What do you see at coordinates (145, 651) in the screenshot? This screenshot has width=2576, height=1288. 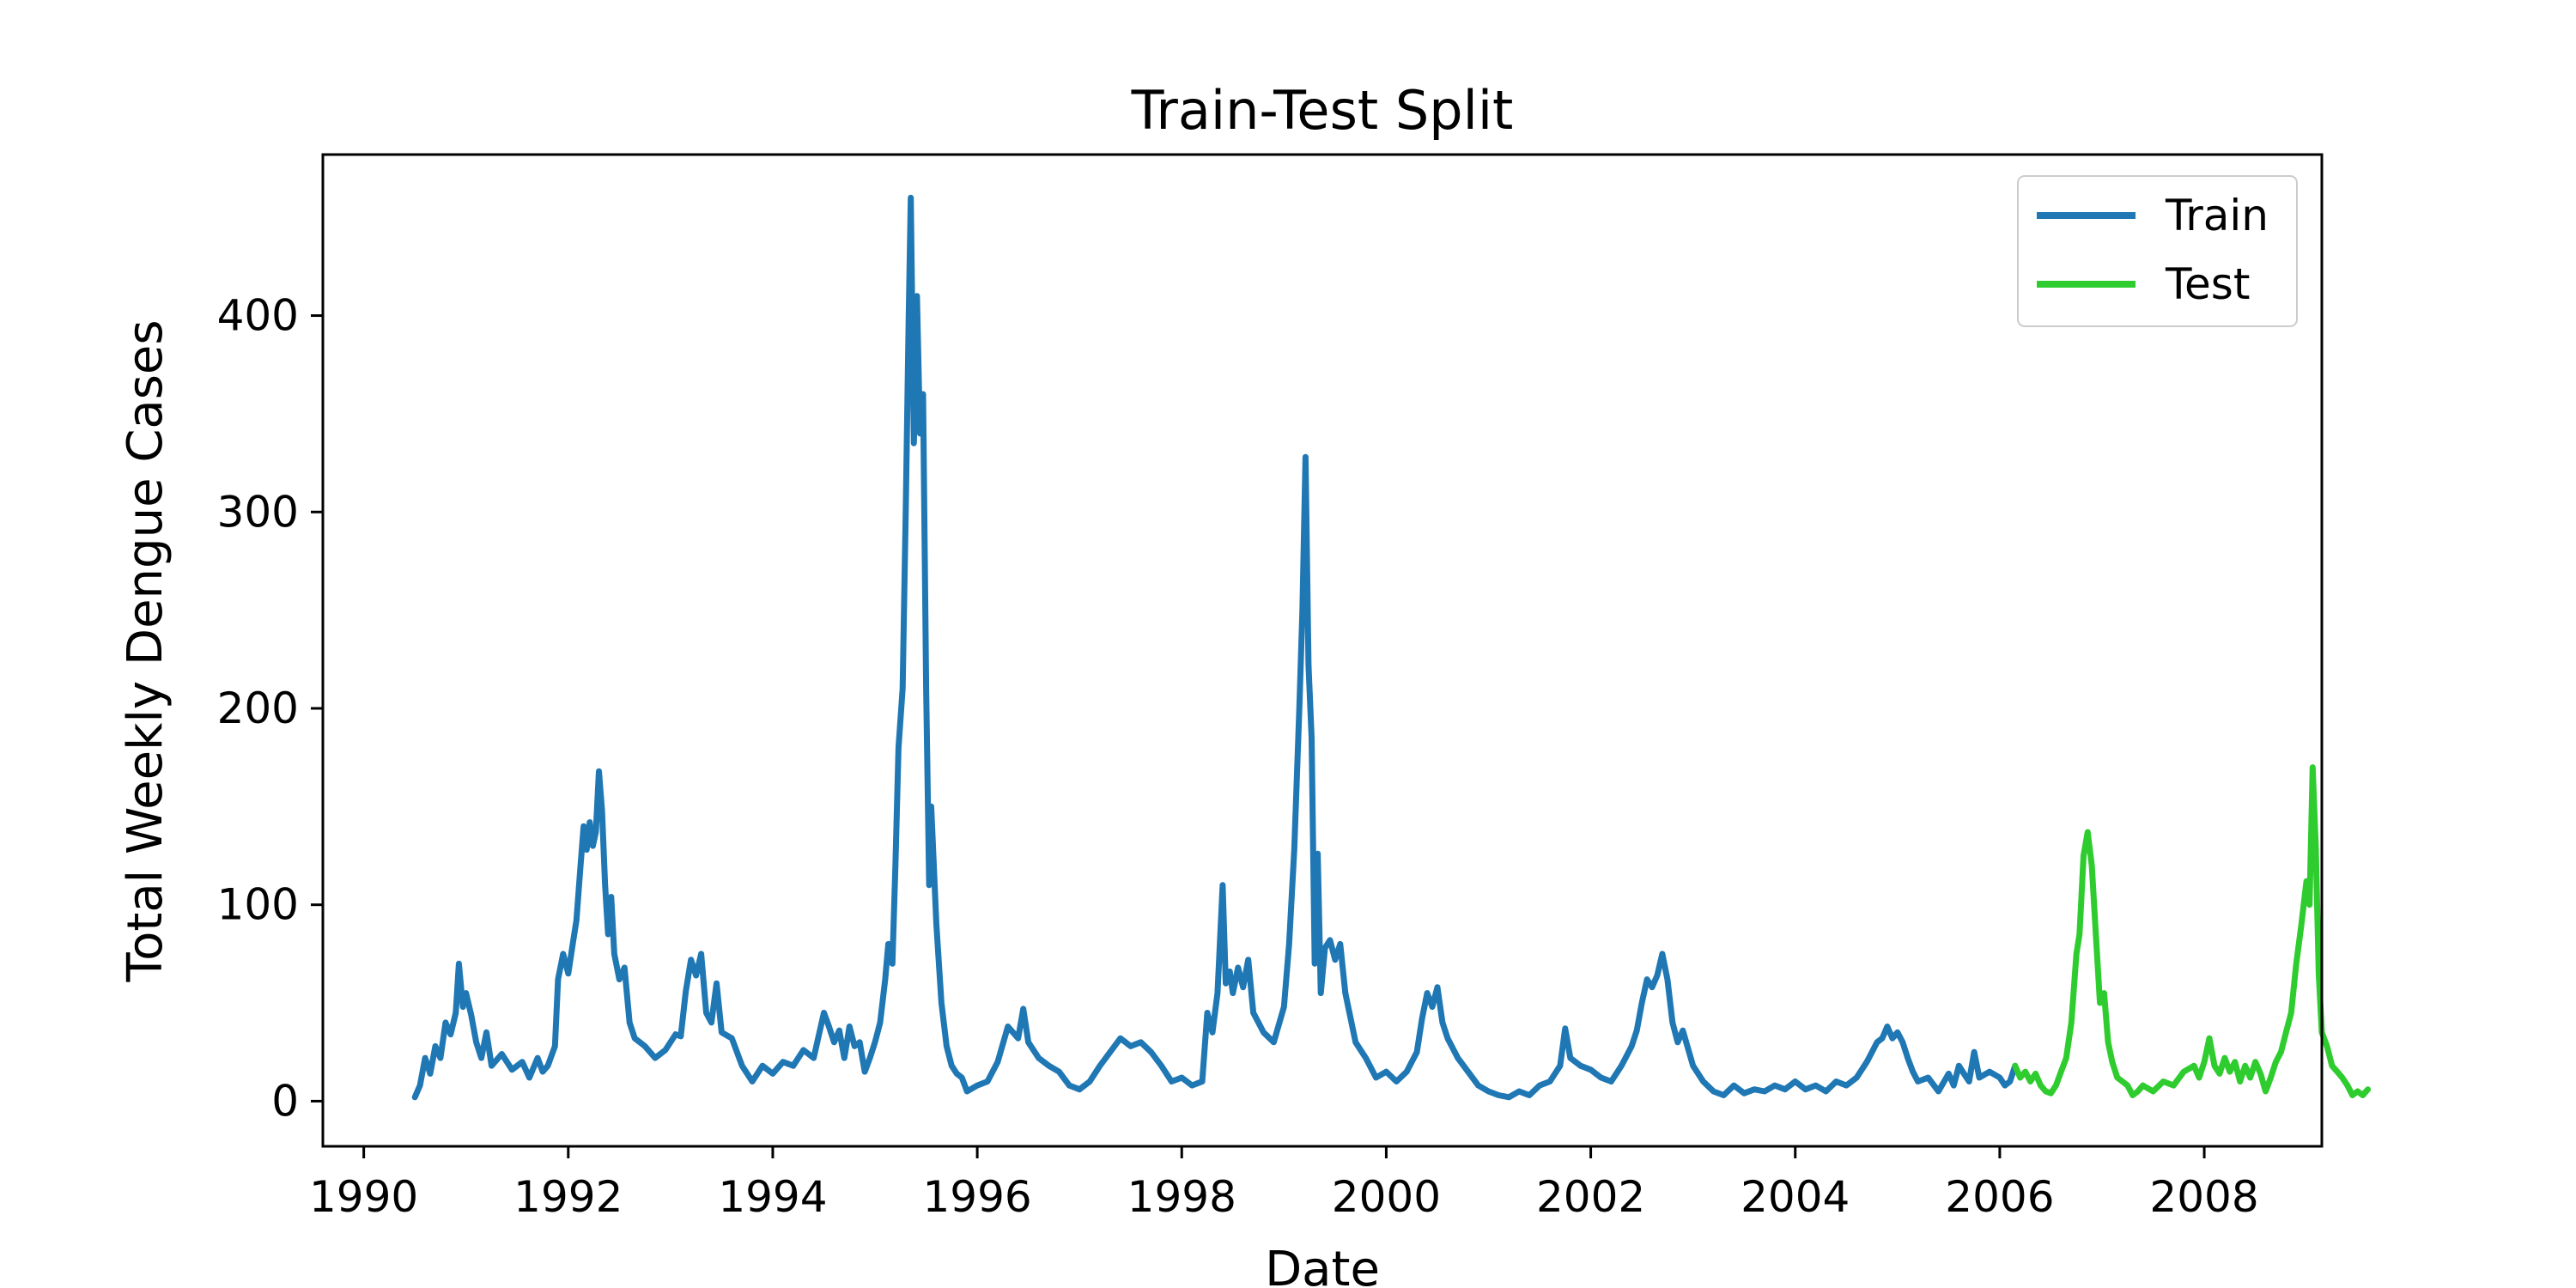 I see `y-axis-label: Total Weekly Dengue Cases` at bounding box center [145, 651].